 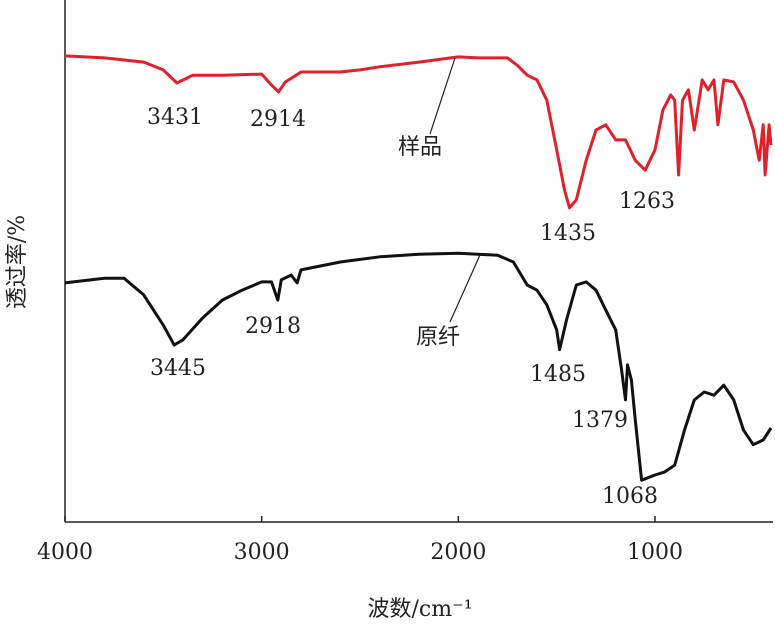 What do you see at coordinates (600, 420) in the screenshot?
I see `peak-label: 1379` at bounding box center [600, 420].